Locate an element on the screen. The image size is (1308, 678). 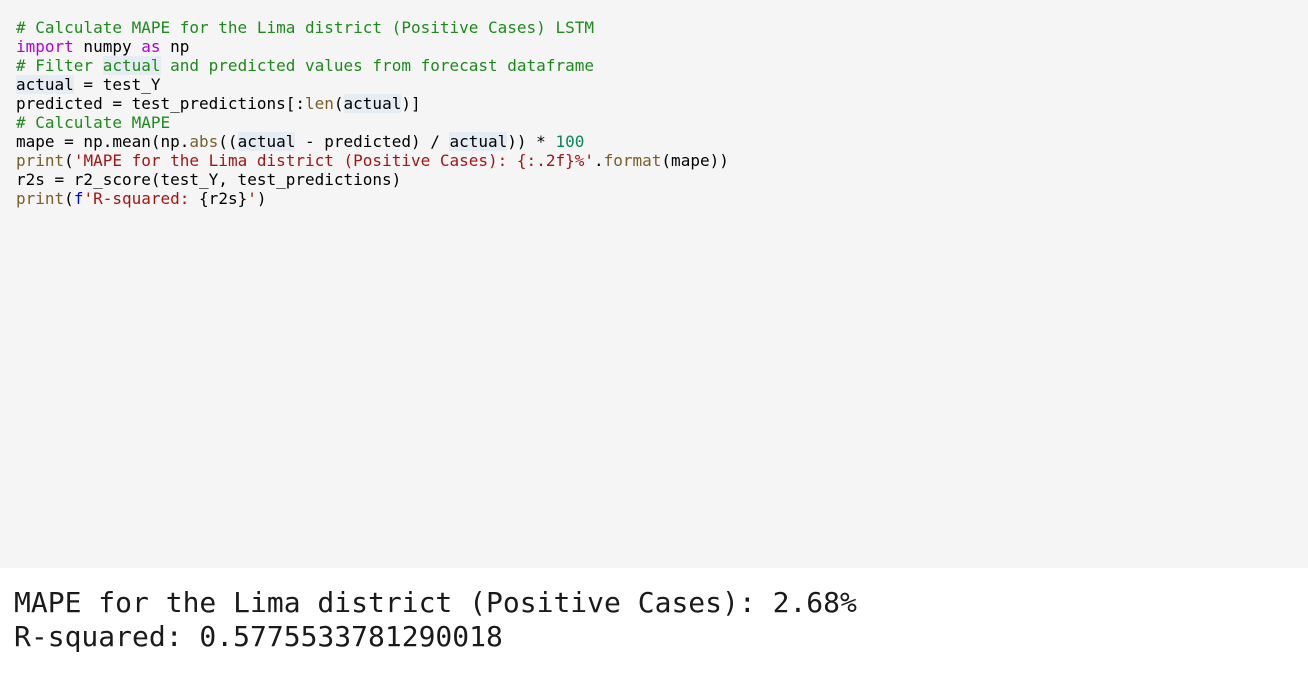
code-token: - predicted) / is located at coordinates (372, 141).